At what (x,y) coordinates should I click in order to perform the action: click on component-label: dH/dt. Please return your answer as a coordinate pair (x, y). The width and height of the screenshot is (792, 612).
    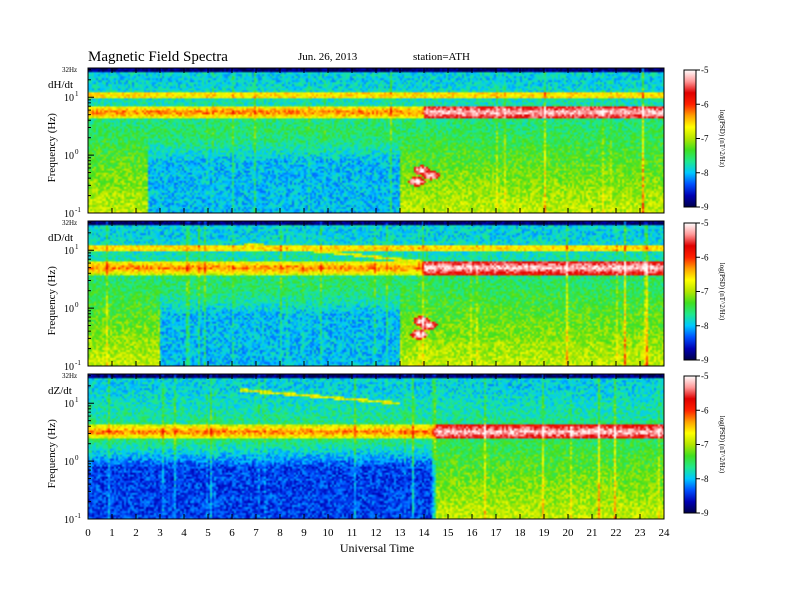
    Looking at the image, I should click on (60, 85).